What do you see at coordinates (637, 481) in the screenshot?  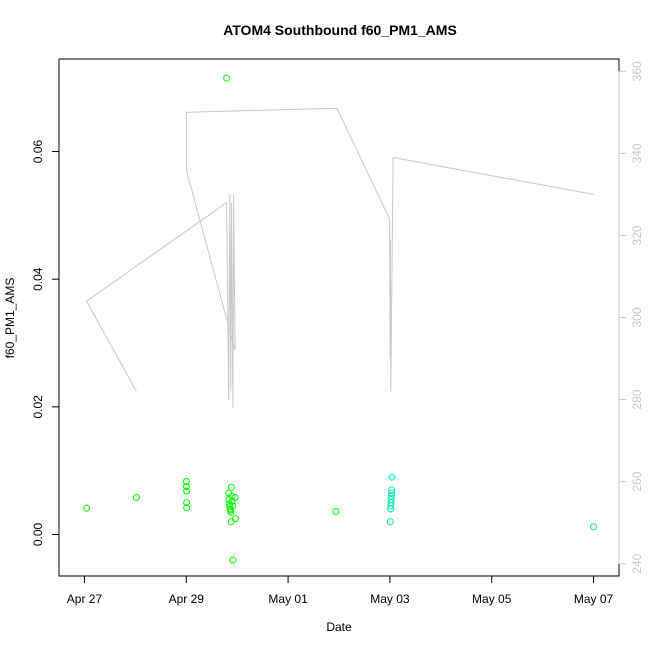 I see `y2-tick-label: 260` at bounding box center [637, 481].